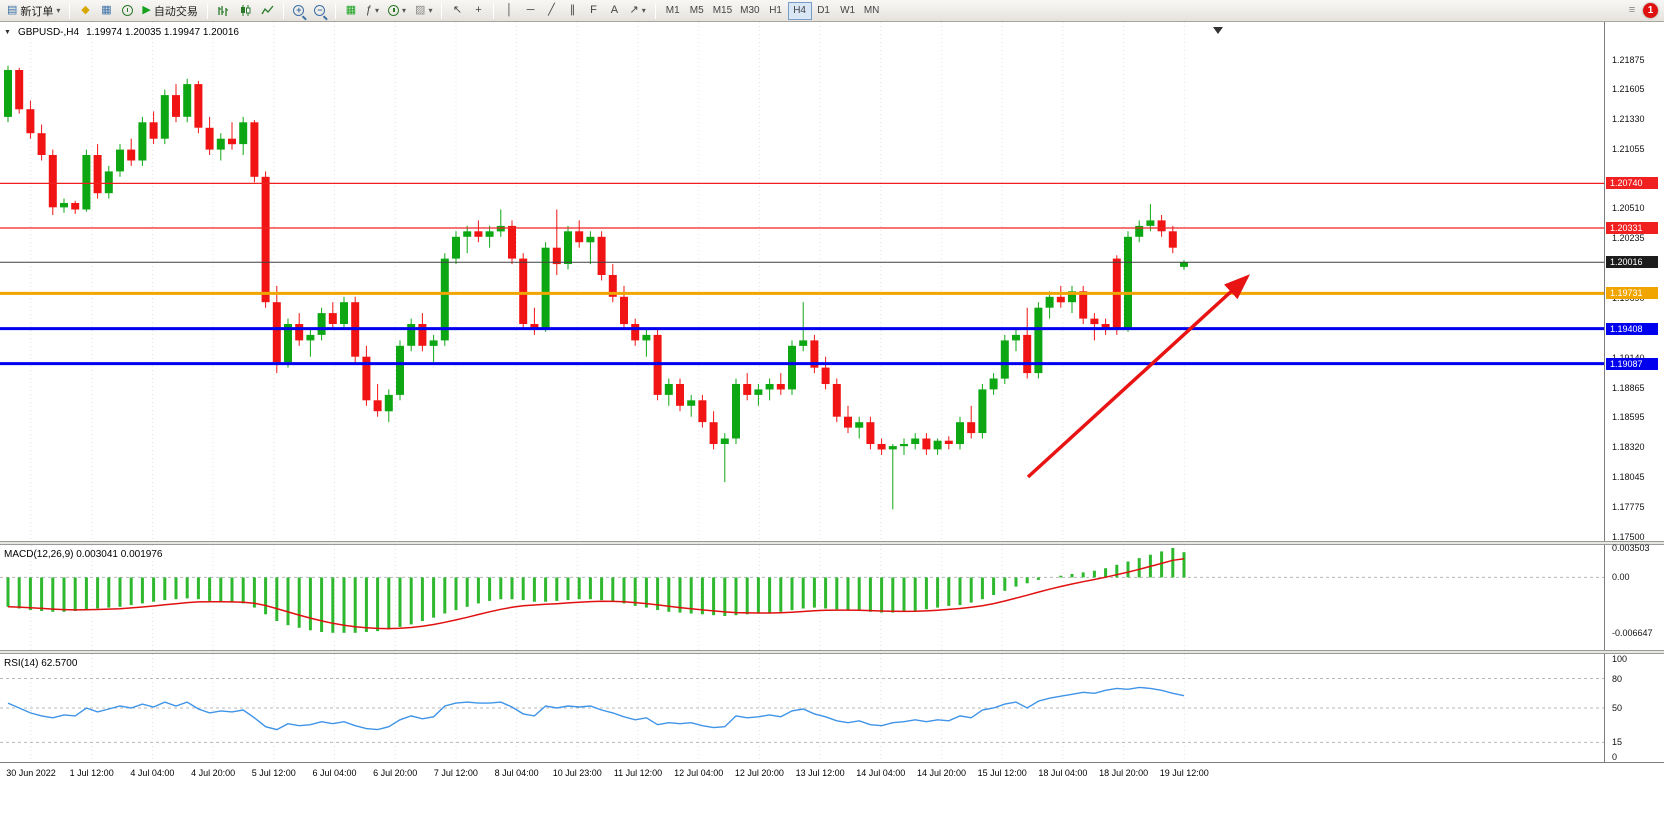  I want to click on trendline-tool-button: ╱, so click(551, 11).